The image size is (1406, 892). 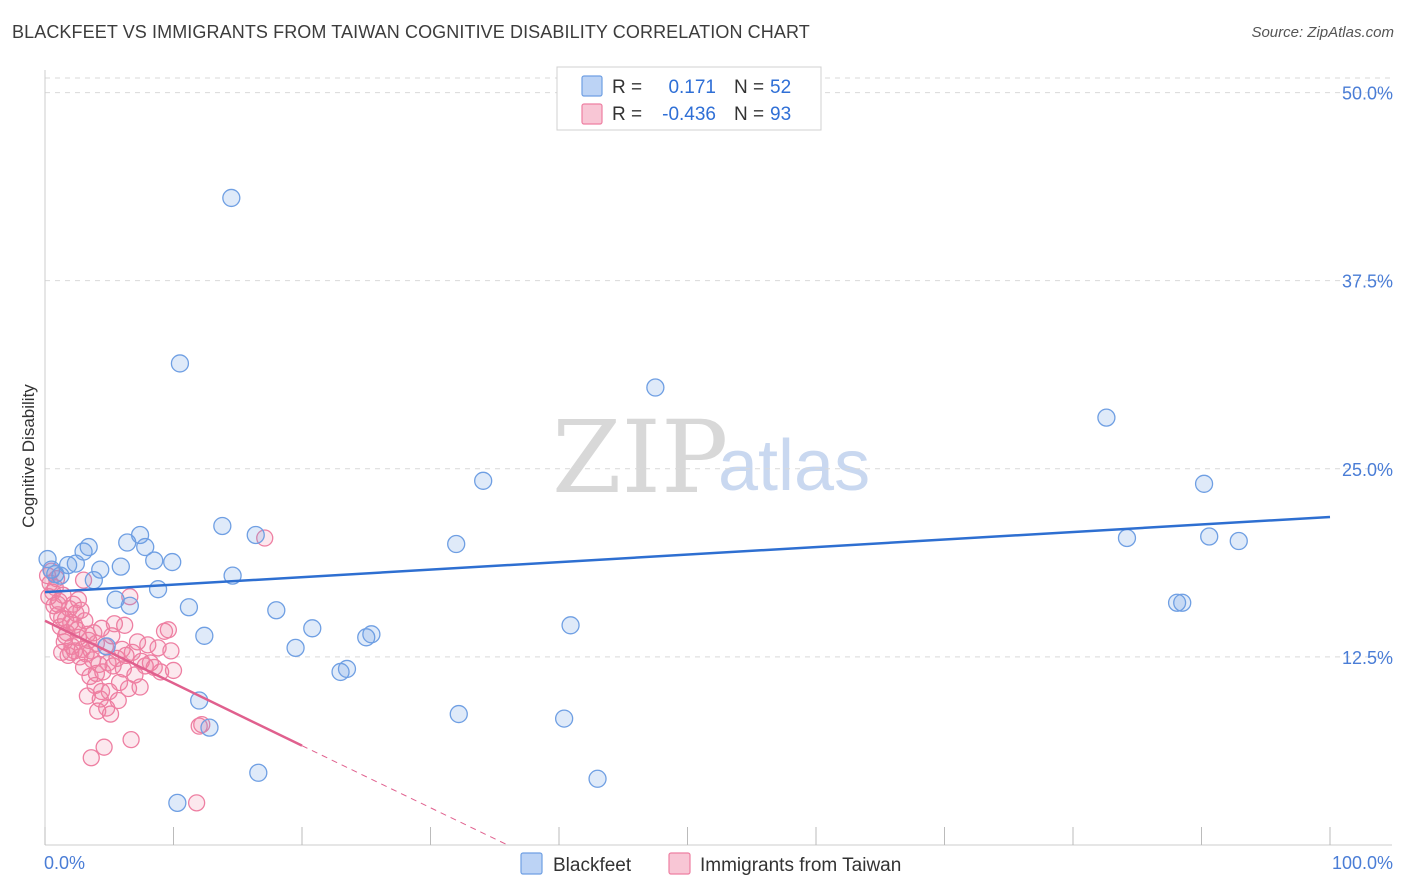 I want to click on source-label: Source: ZipAtlas.com, so click(x=1322, y=32).